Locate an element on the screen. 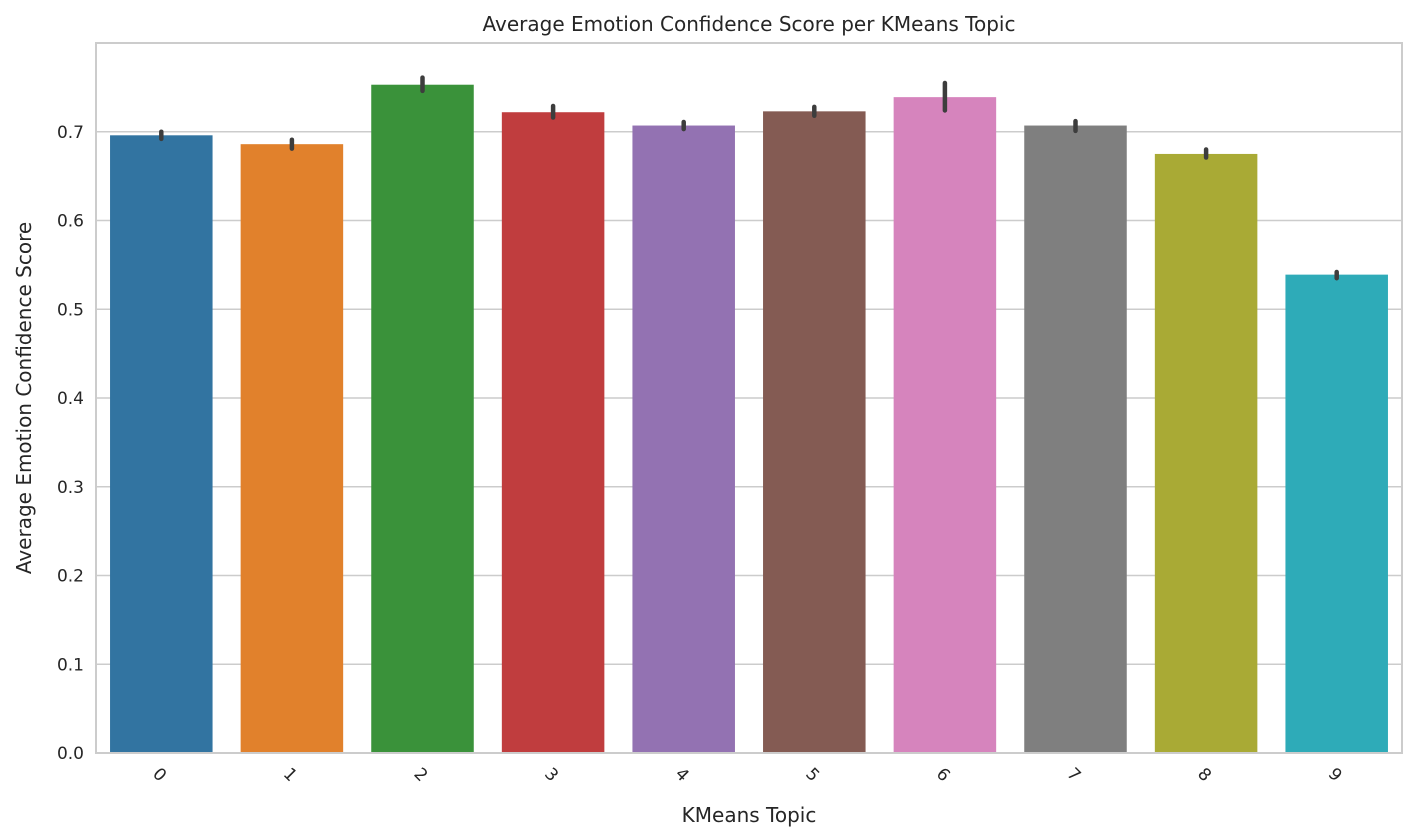 The width and height of the screenshot is (1416, 840). y-tick-labels: 0.0 0.1 0.2 0.3 0.4 0.5 0.6 0.7 is located at coordinates (70, 443).